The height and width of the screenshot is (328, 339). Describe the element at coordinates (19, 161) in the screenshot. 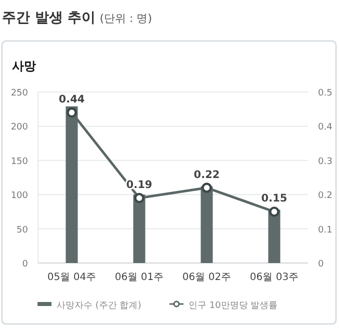

I see `y-tick-label: 150` at that location.